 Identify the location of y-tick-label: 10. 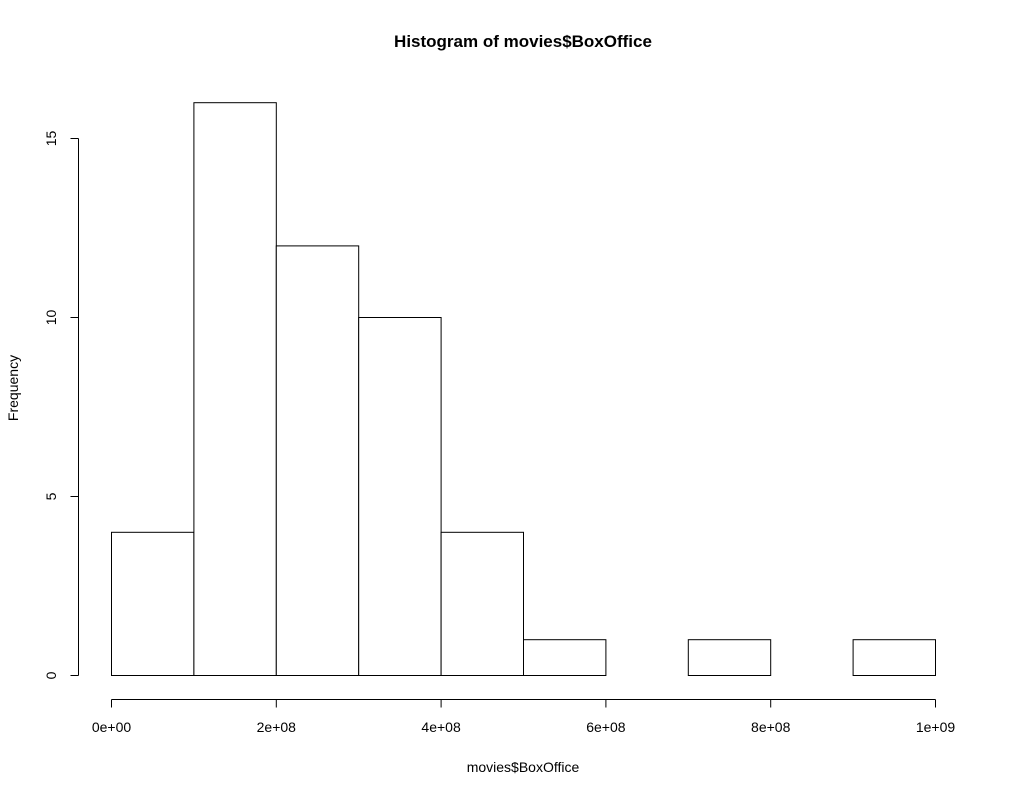
(51, 318).